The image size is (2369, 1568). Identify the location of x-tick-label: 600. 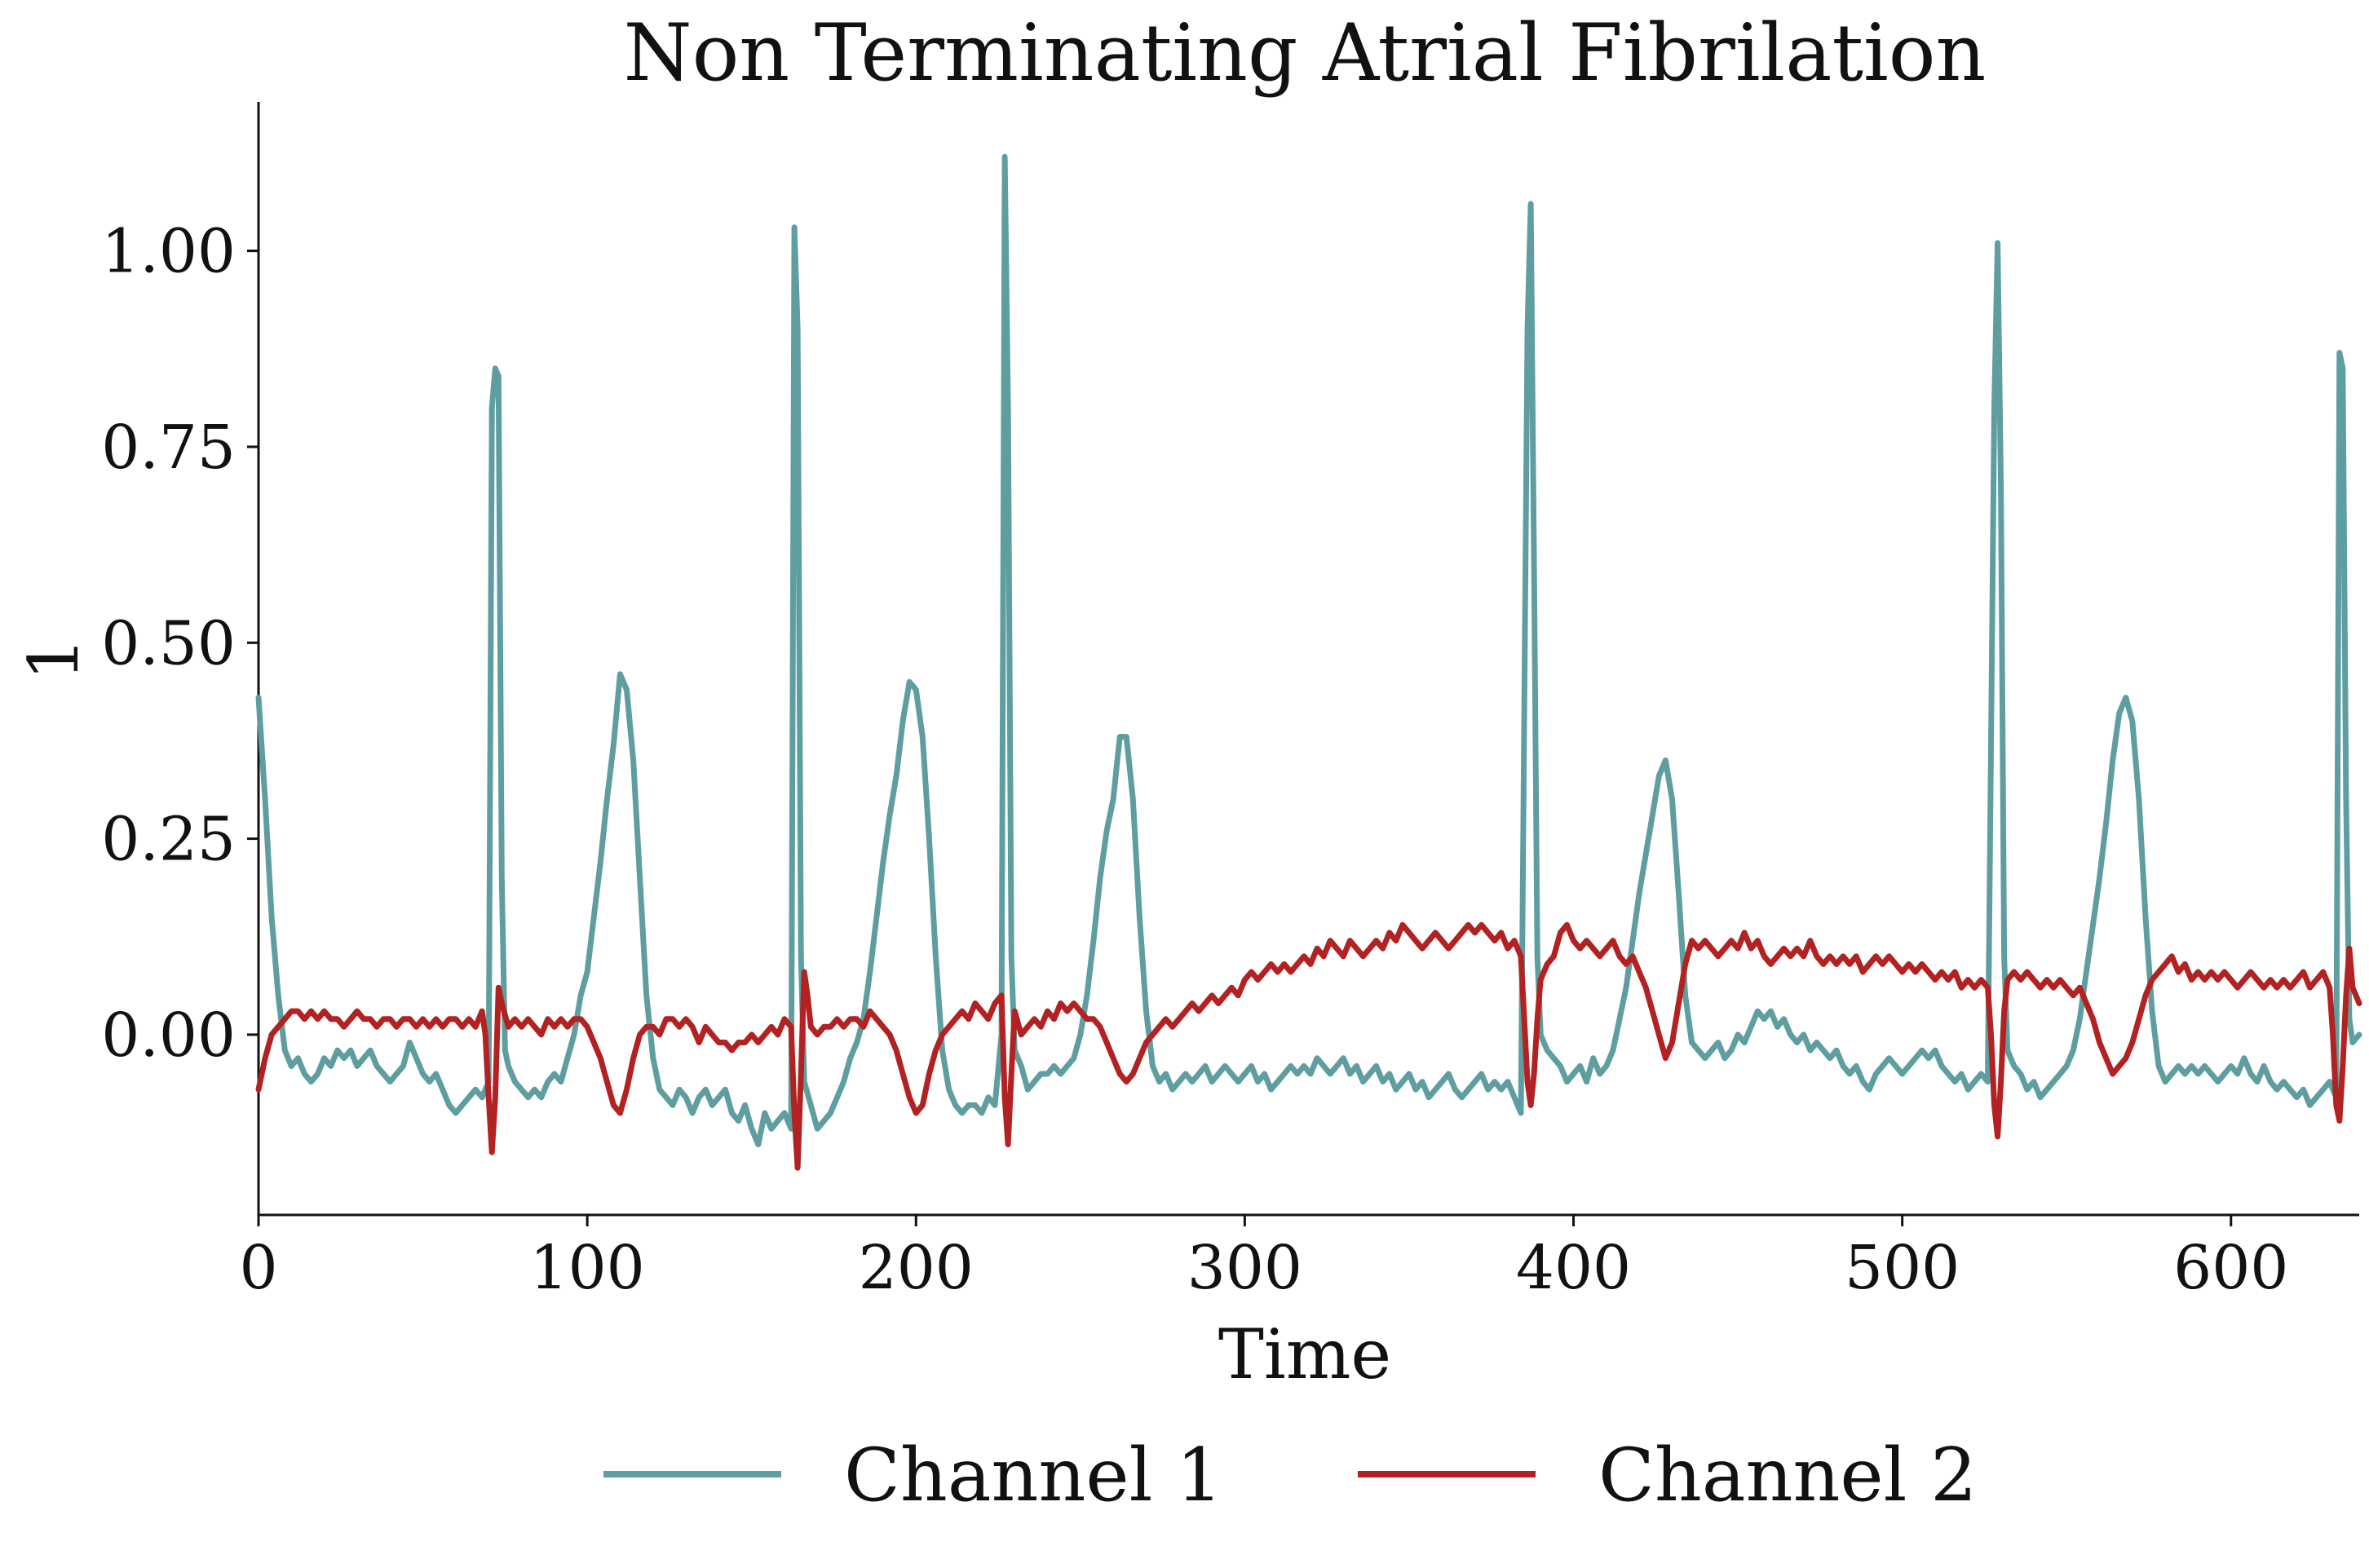
(2230, 1268).